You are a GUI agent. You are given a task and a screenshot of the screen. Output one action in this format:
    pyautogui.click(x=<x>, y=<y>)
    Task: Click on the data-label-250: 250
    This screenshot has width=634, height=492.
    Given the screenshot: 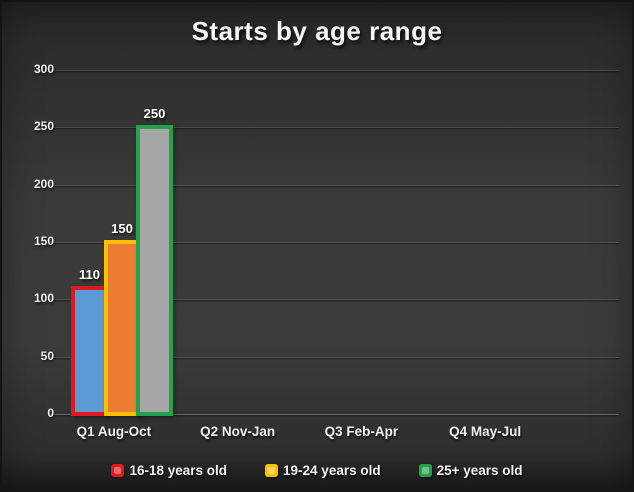 What is the action you would take?
    pyautogui.click(x=154, y=114)
    